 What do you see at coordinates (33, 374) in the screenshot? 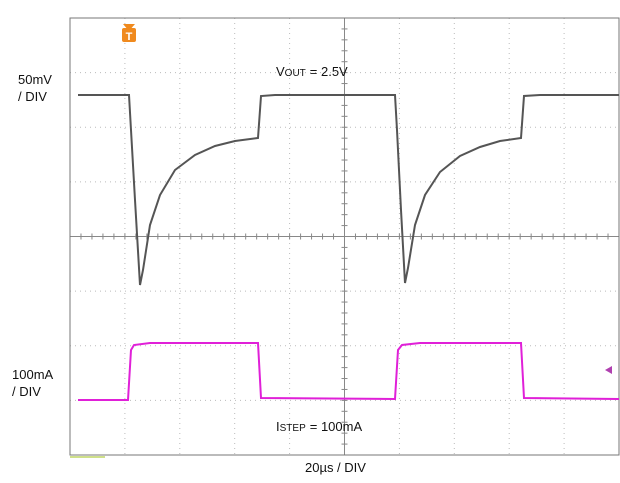
I see `channel2-scale: 100mA` at bounding box center [33, 374].